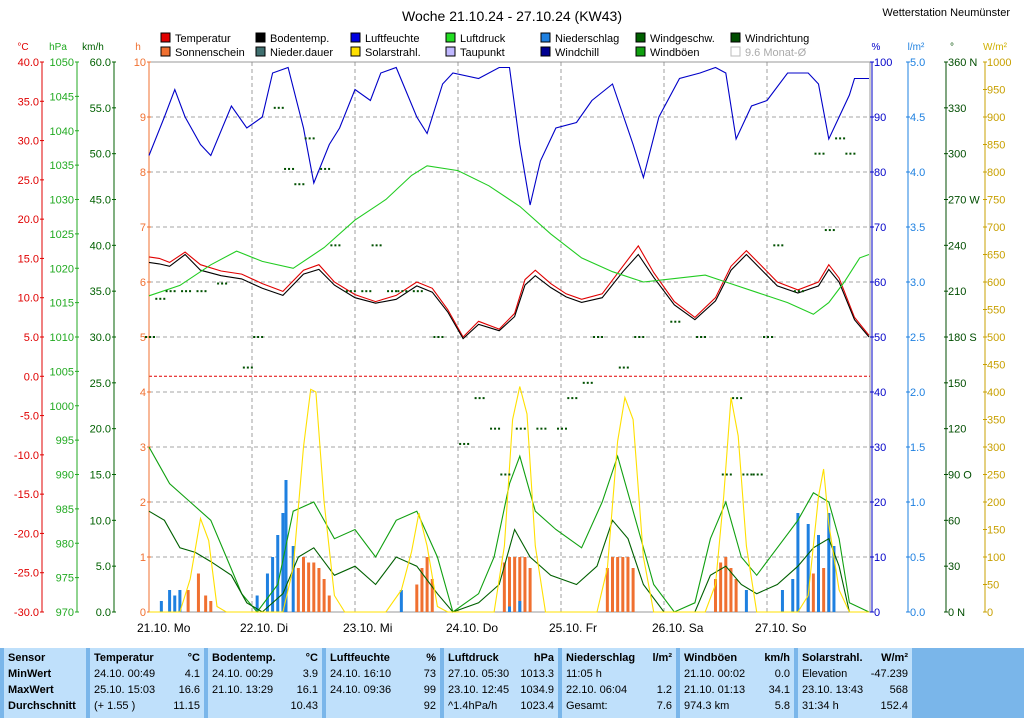 The width and height of the screenshot is (1024, 718). I want to click on summary-cell: Elevation -47.239, so click(855, 676).